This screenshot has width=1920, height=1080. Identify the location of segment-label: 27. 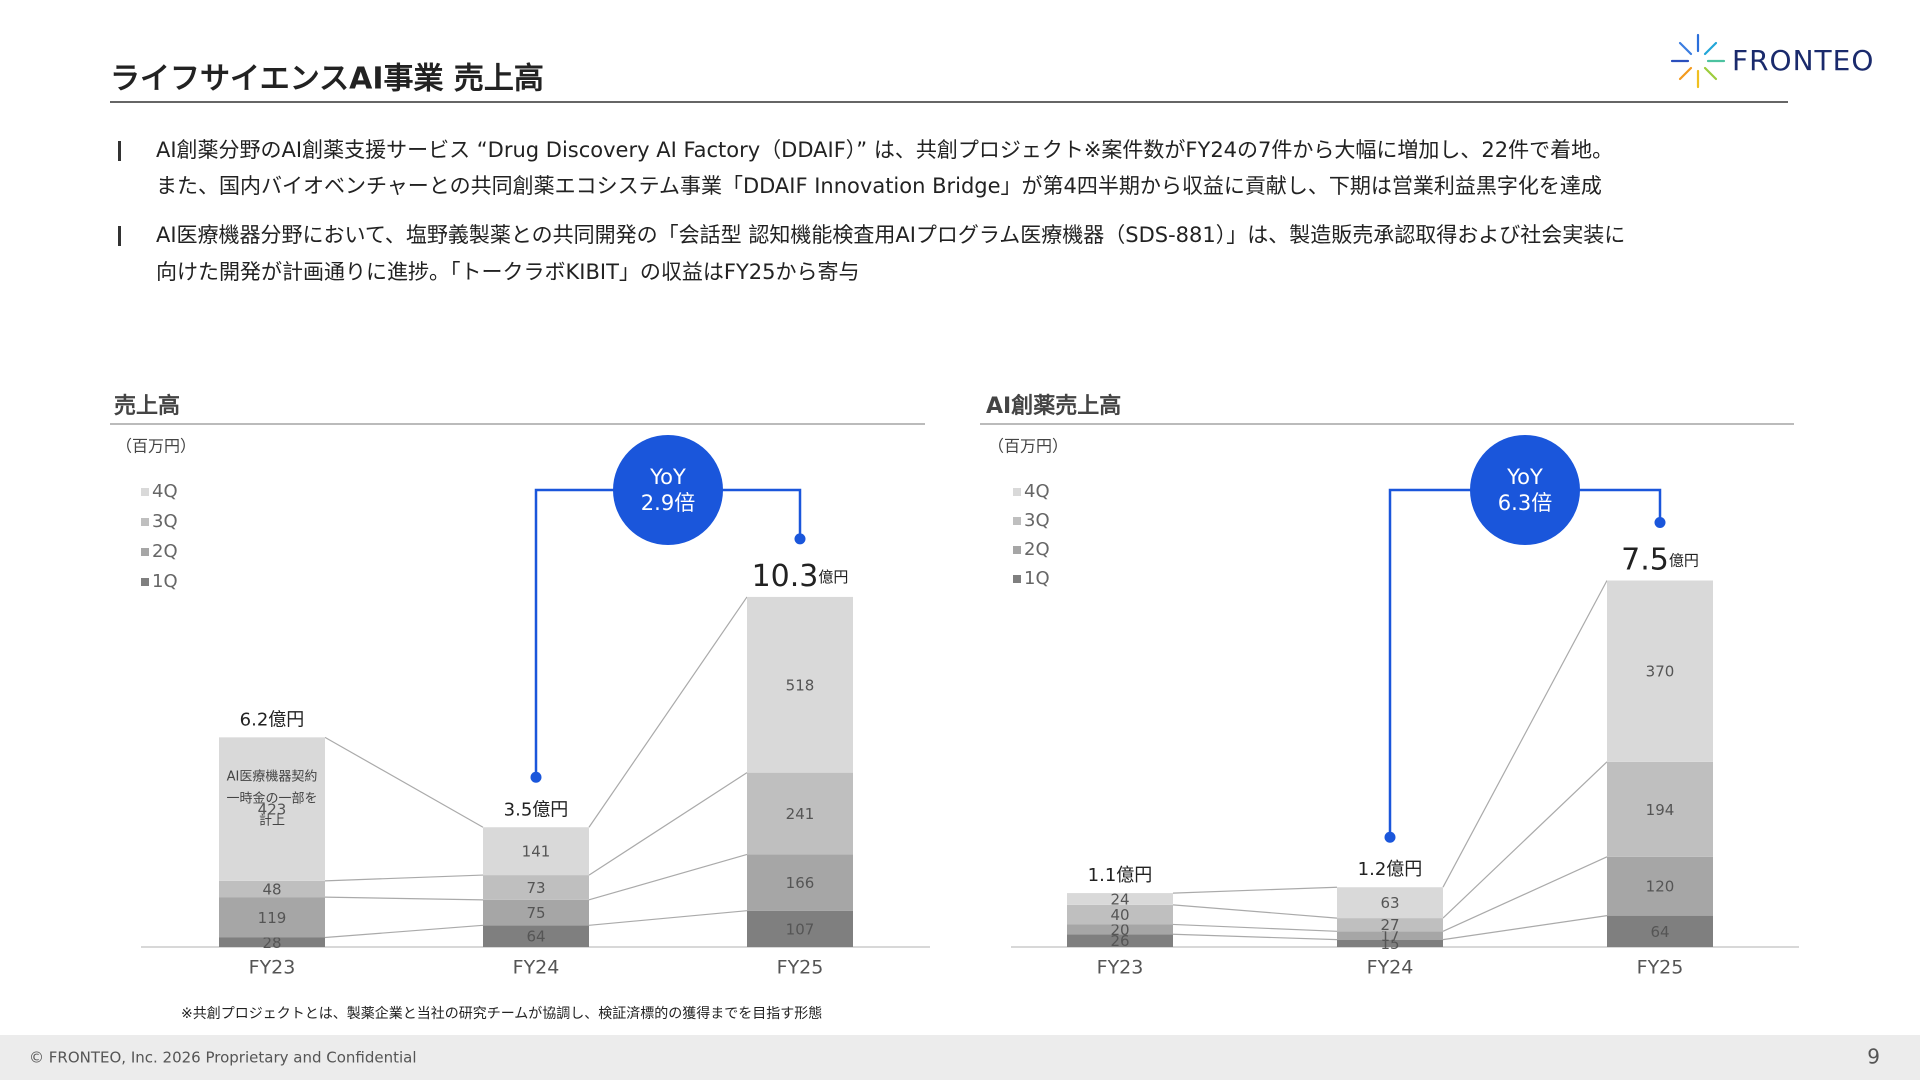
(1389, 925).